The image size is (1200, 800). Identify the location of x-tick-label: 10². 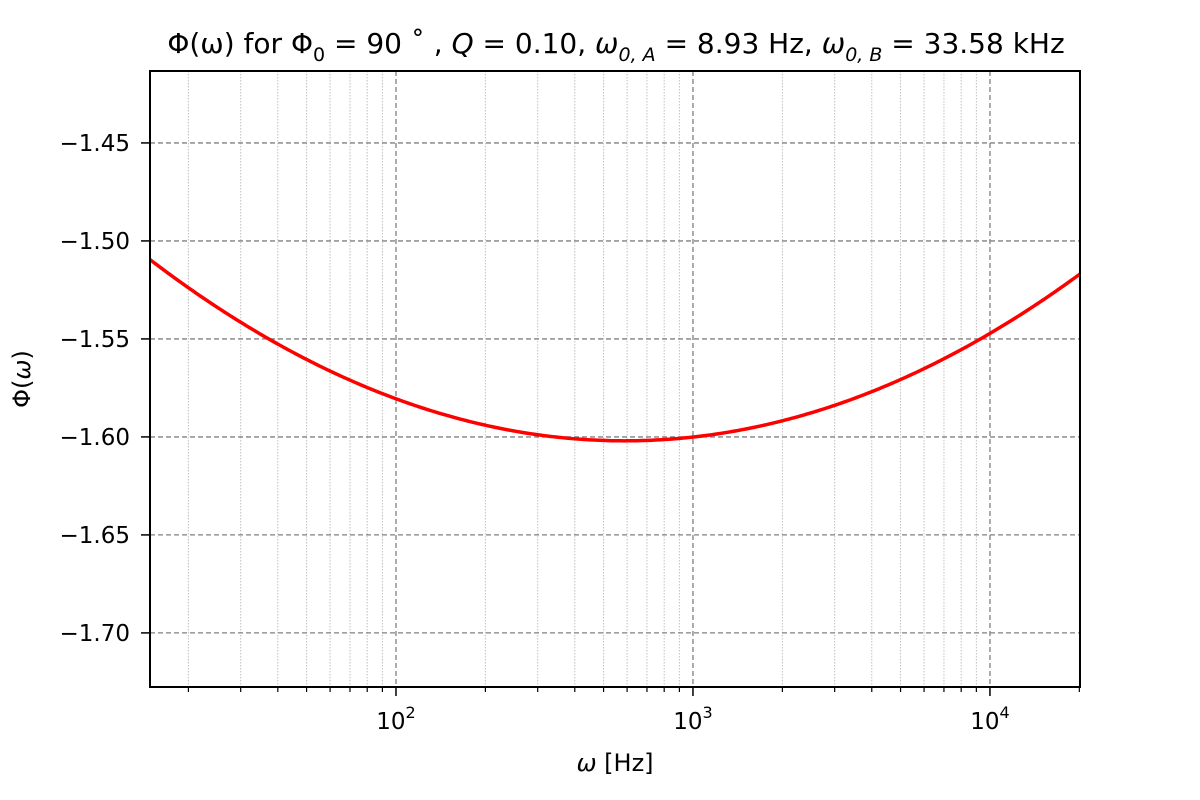
(395, 719).